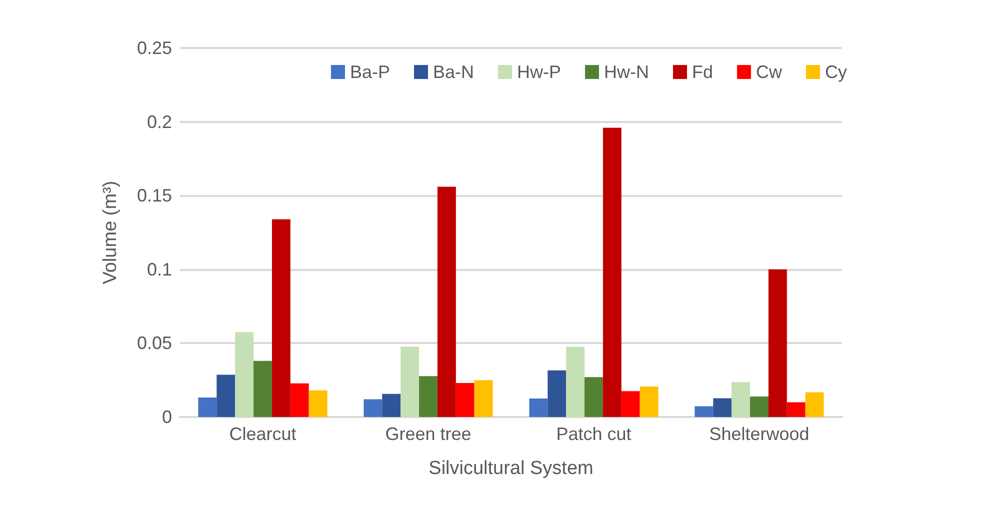  What do you see at coordinates (759, 434) in the screenshot?
I see `x-tick-label: Shelterwood` at bounding box center [759, 434].